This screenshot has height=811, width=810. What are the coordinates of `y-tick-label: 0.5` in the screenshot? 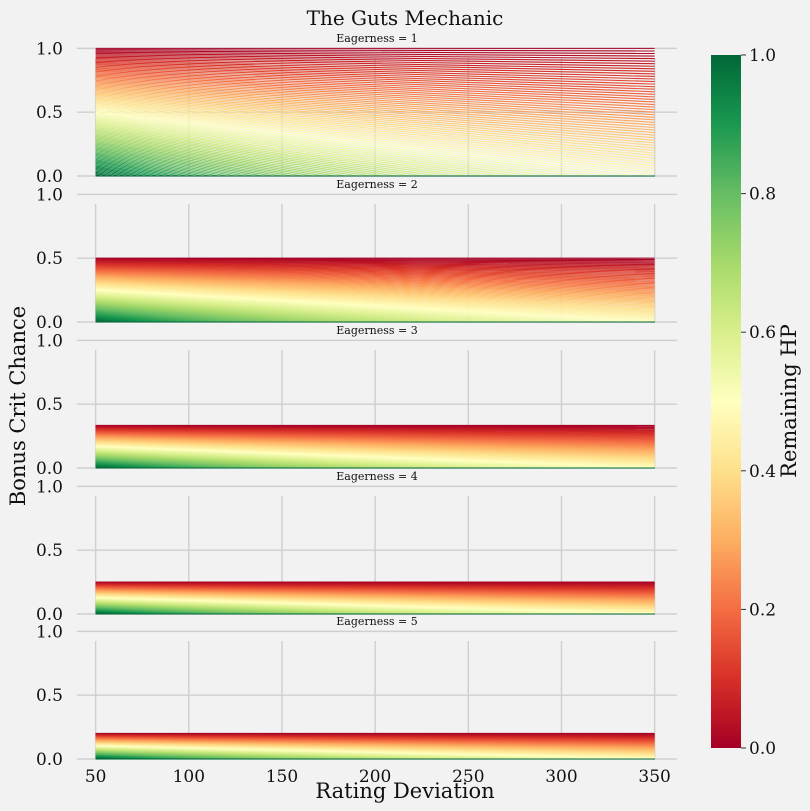 It's located at (49, 551).